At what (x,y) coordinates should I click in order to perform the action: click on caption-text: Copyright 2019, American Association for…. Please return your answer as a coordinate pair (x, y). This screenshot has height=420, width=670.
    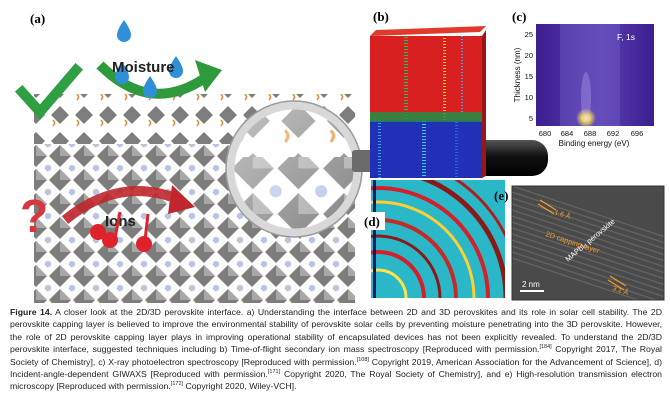
    Looking at the image, I should click on (336, 368).